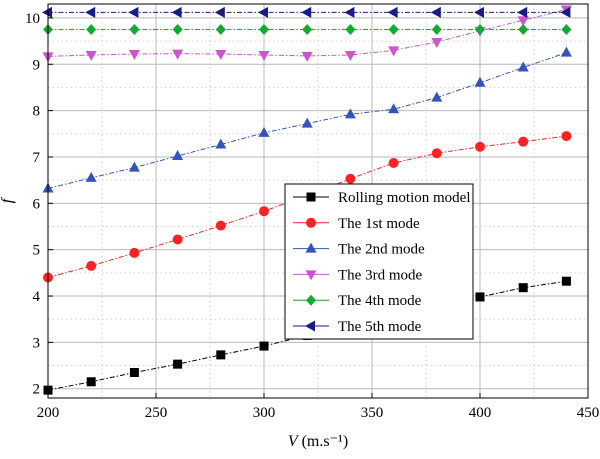 The width and height of the screenshot is (600, 459). I want to click on y-tick-label: 9, so click(37, 65).